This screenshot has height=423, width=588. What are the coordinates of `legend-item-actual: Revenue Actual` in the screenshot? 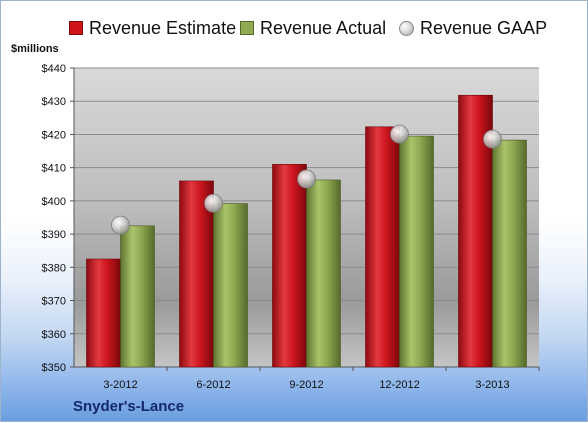 It's located at (313, 28).